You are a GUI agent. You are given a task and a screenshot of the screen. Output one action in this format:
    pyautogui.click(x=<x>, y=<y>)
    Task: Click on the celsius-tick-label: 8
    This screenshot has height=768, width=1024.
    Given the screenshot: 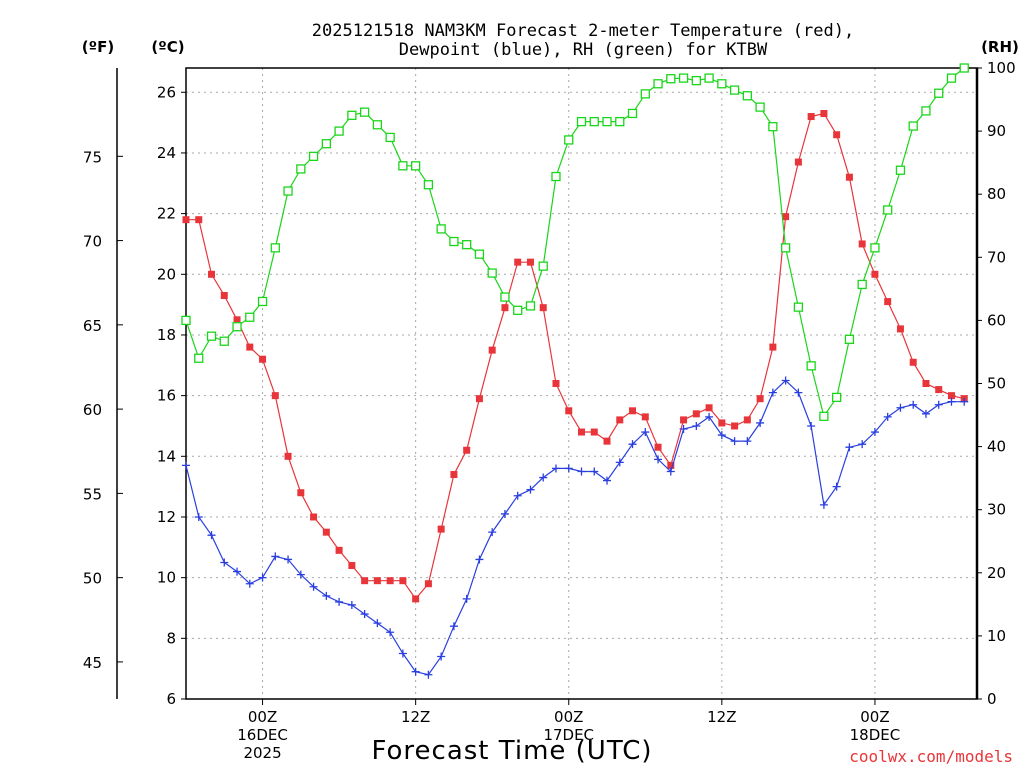 What is the action you would take?
    pyautogui.click(x=171, y=638)
    